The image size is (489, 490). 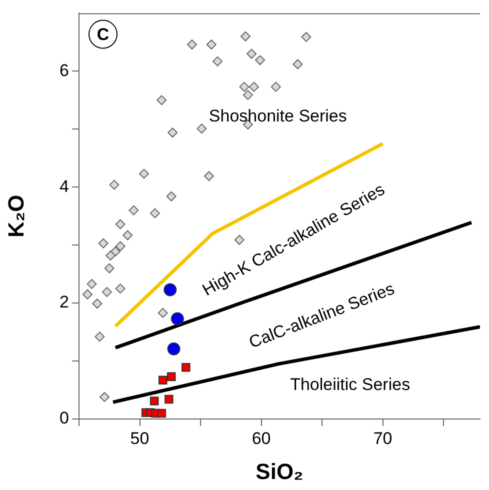 I want to click on y-tick-label: 2, so click(x=64, y=302).